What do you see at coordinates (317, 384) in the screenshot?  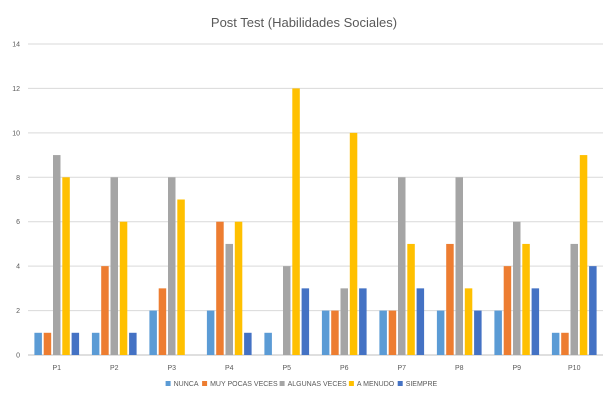 I see `legend-label: ALGUNAS VECES` at bounding box center [317, 384].